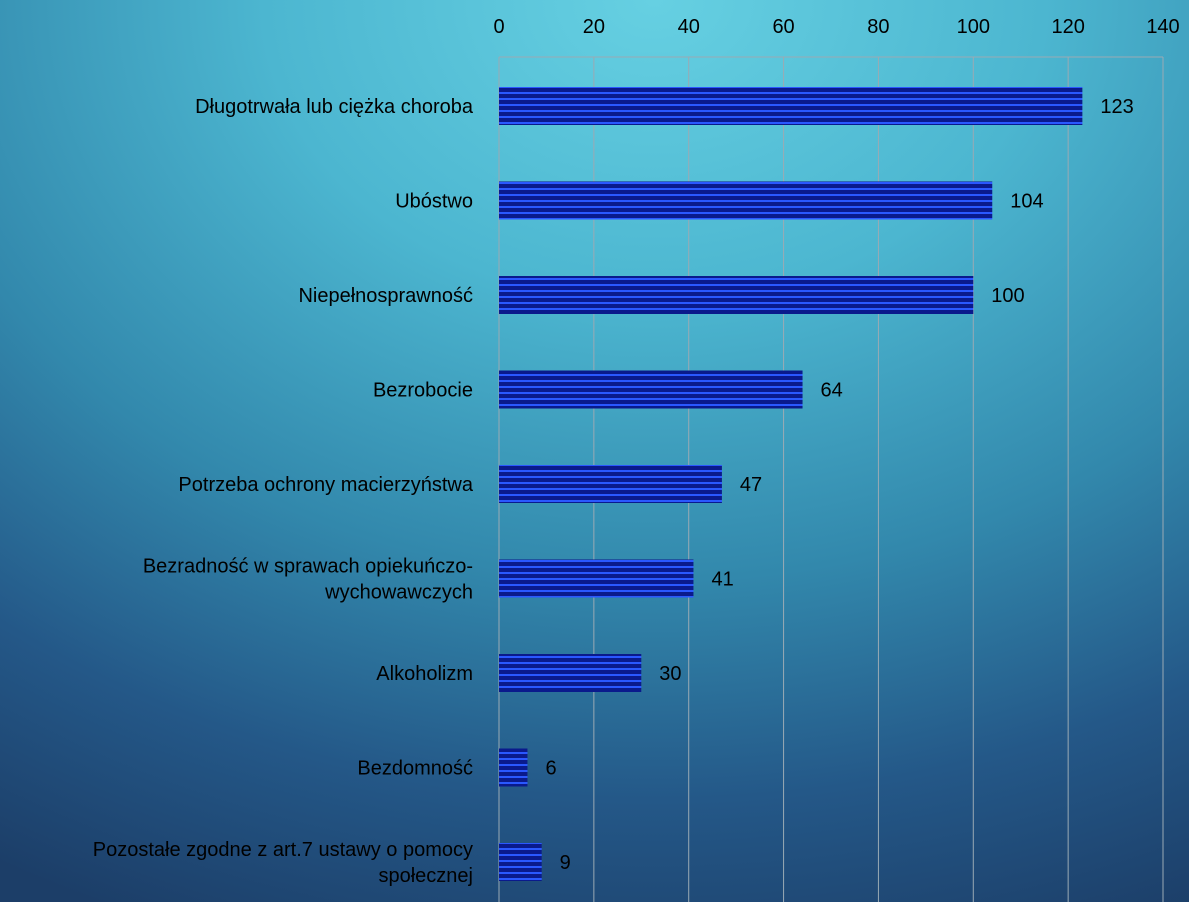 The image size is (1189, 902). I want to click on data-label: 123, so click(1116, 107).